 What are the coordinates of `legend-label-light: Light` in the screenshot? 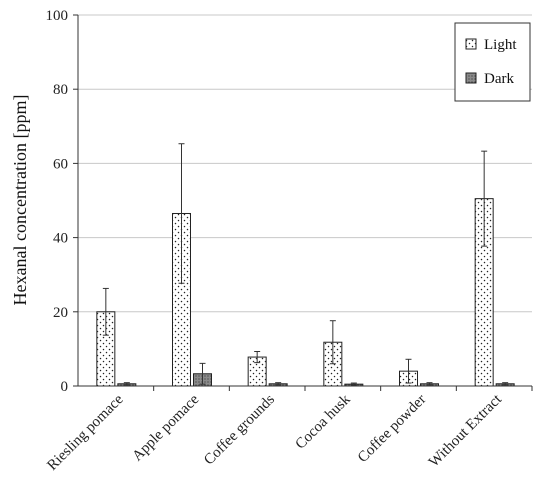 It's located at (500, 45).